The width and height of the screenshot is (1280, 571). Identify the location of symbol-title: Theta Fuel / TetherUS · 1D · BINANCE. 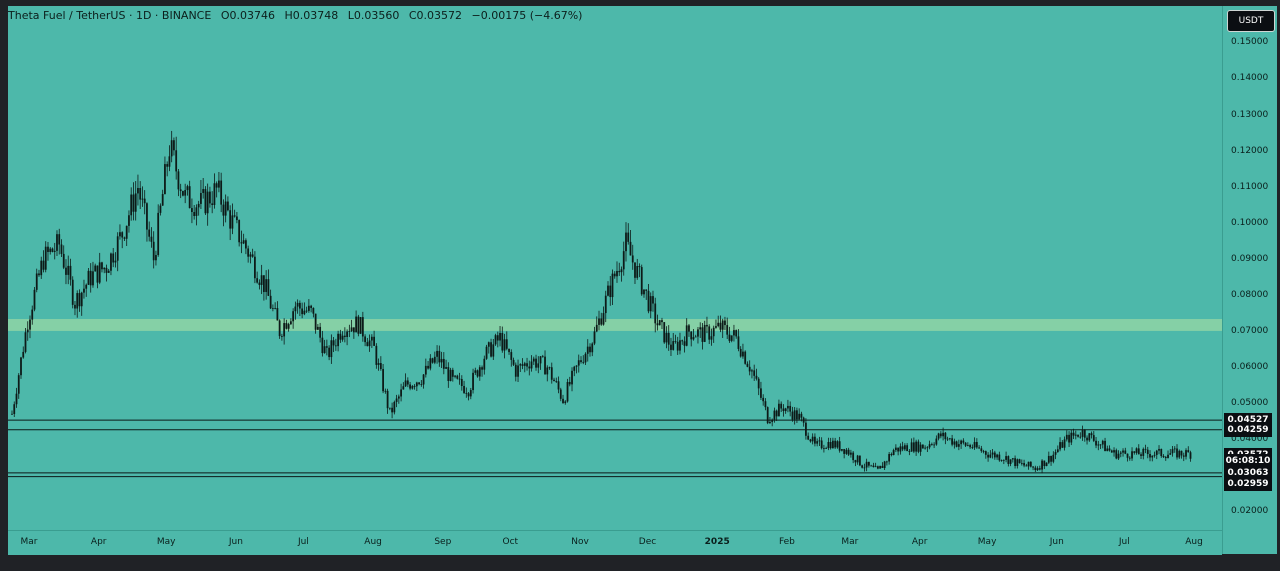
(110, 15).